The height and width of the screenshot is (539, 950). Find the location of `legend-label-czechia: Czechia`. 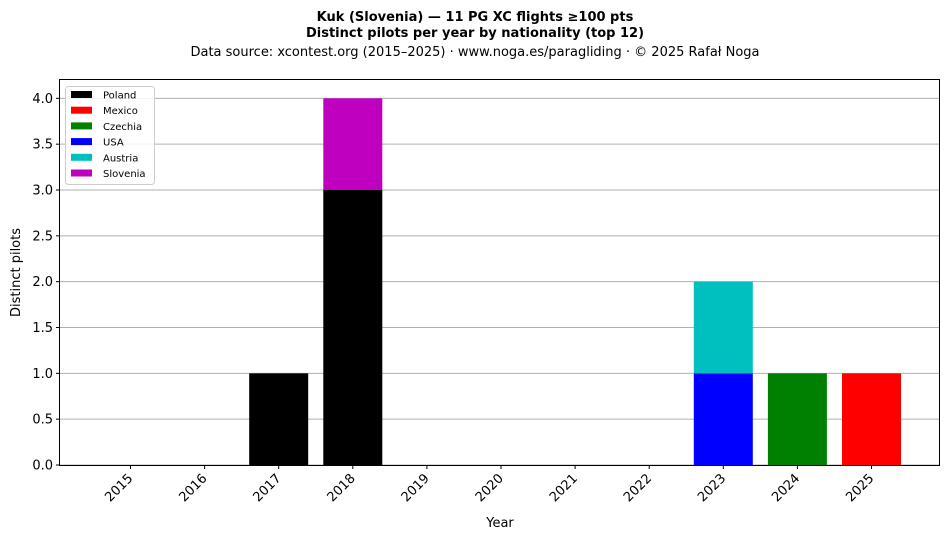

legend-label-czechia: Czechia is located at coordinates (122, 127).